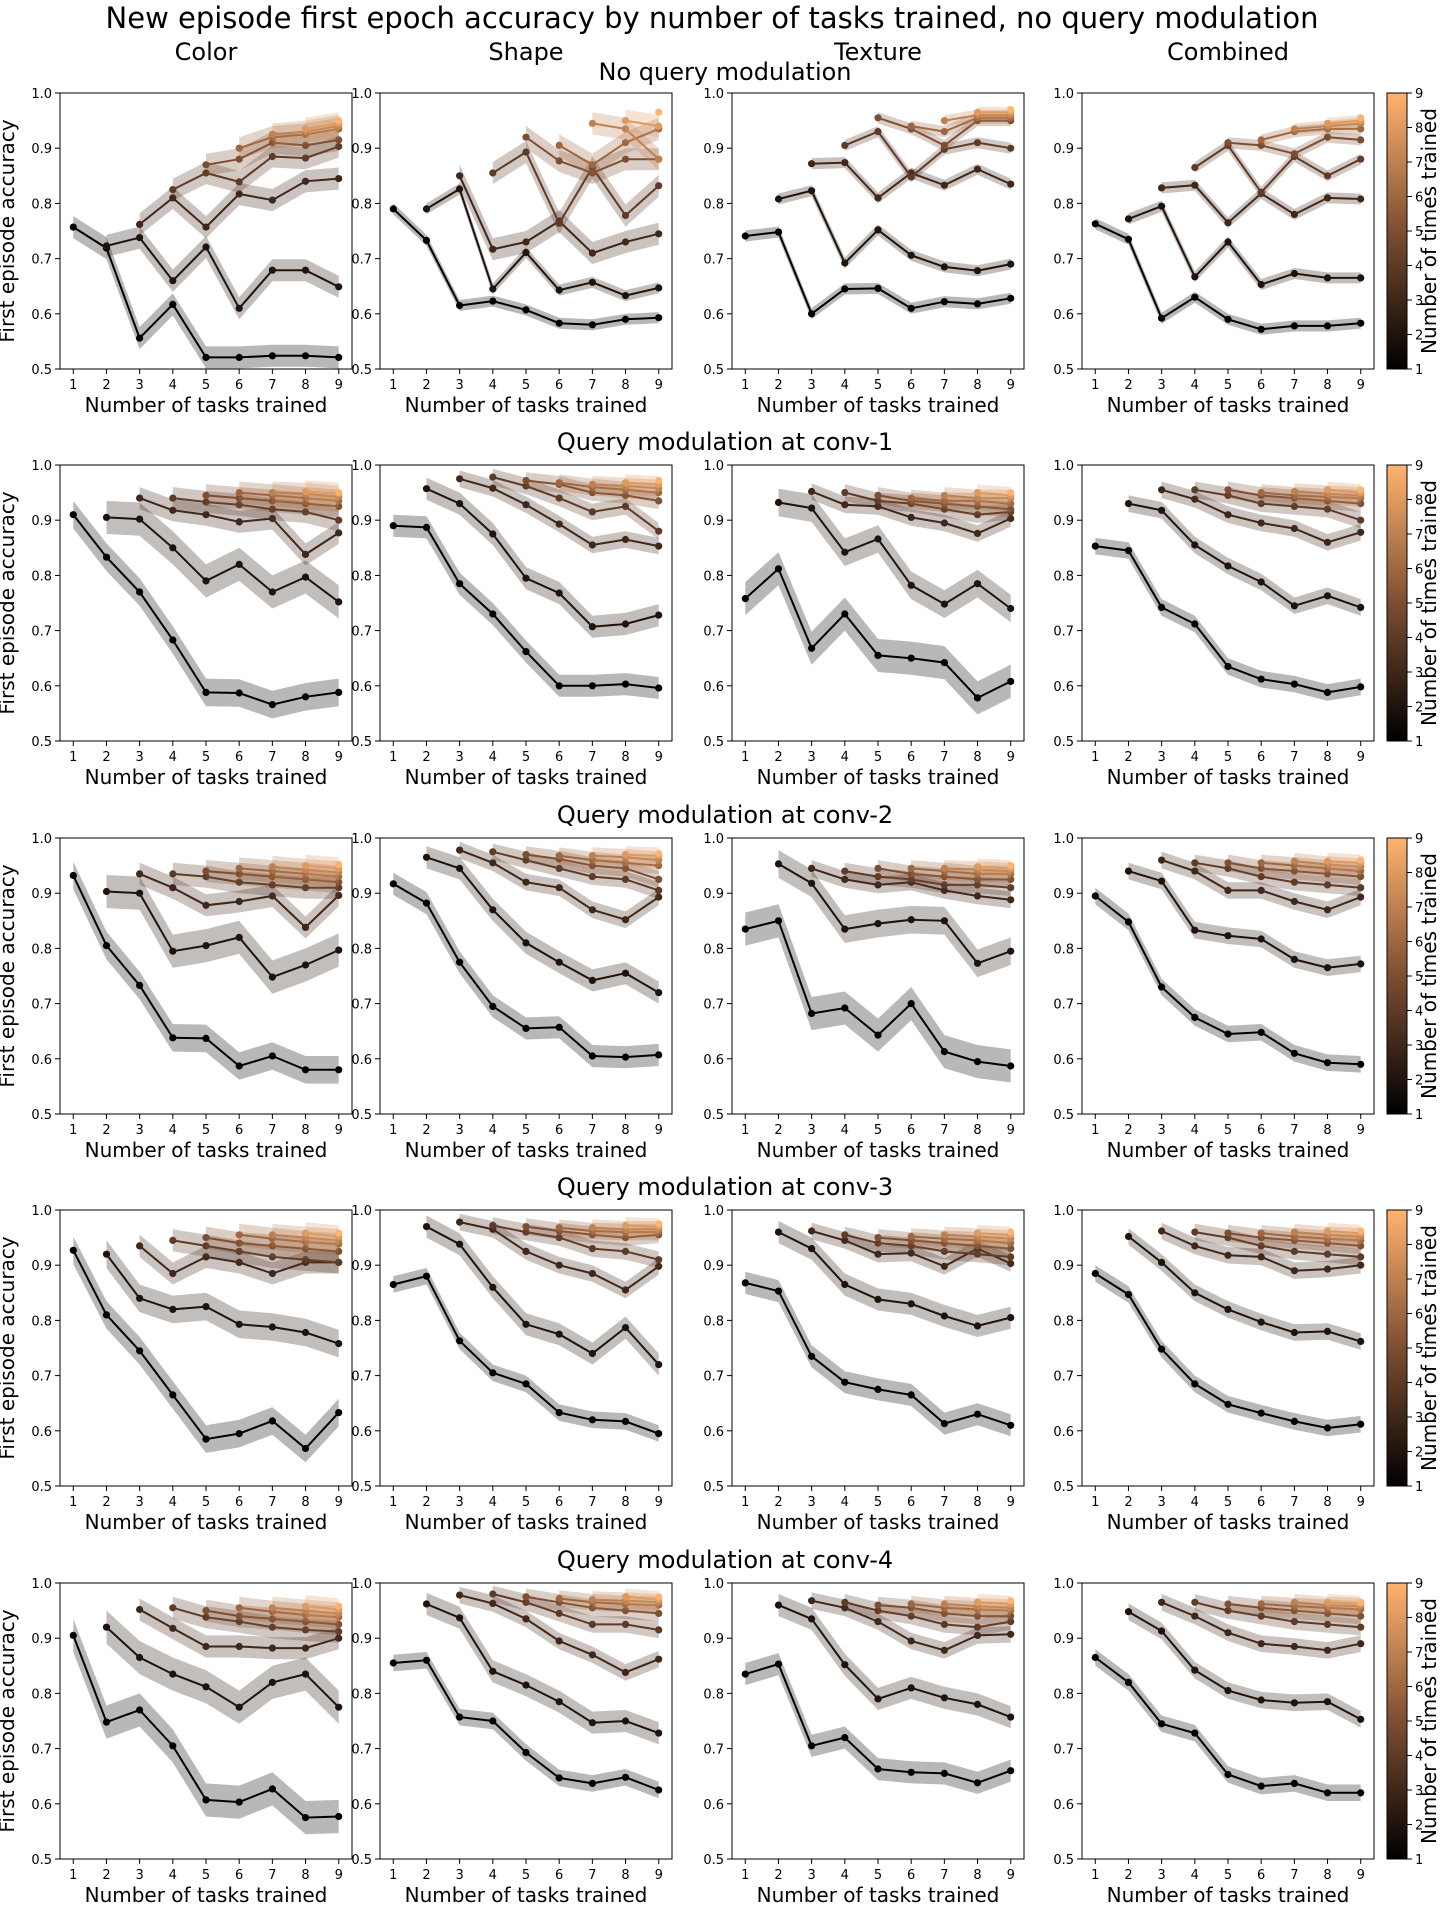 Image resolution: width=1444 pixels, height=1905 pixels. I want to click on y-tick-label: 0.5, so click(41, 1115).